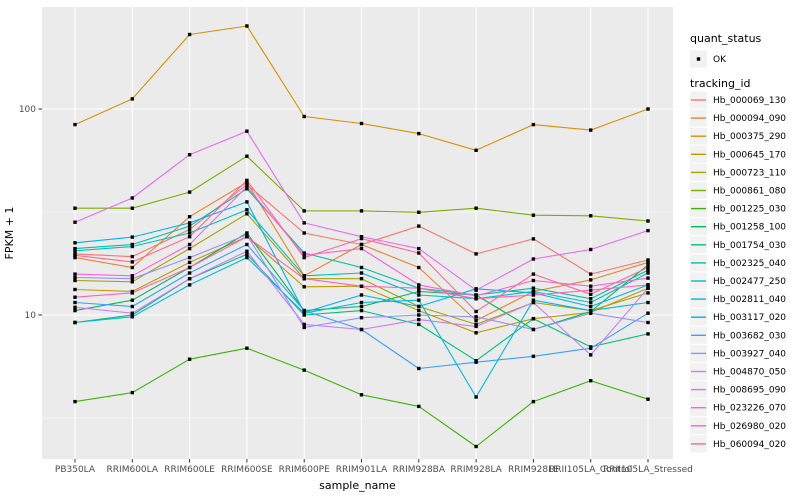 This screenshot has height=500, width=800. Describe the element at coordinates (720, 83) in the screenshot. I see `legend-title-tracking-id: tracking_id` at that location.